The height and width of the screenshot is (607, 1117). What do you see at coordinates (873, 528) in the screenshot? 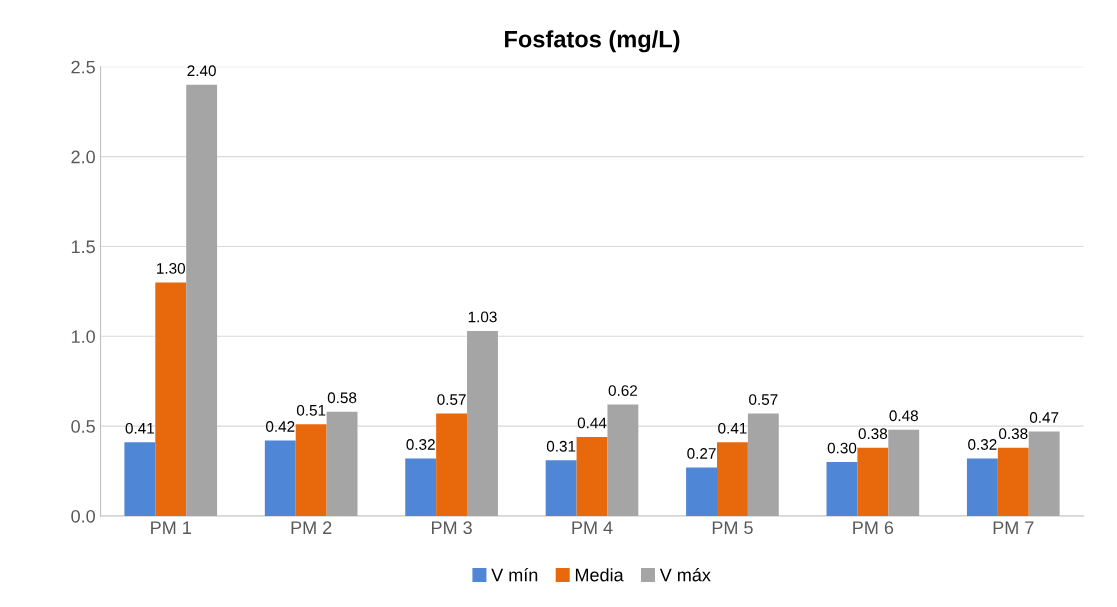
I see `x-tick-label: PM 6` at bounding box center [873, 528].